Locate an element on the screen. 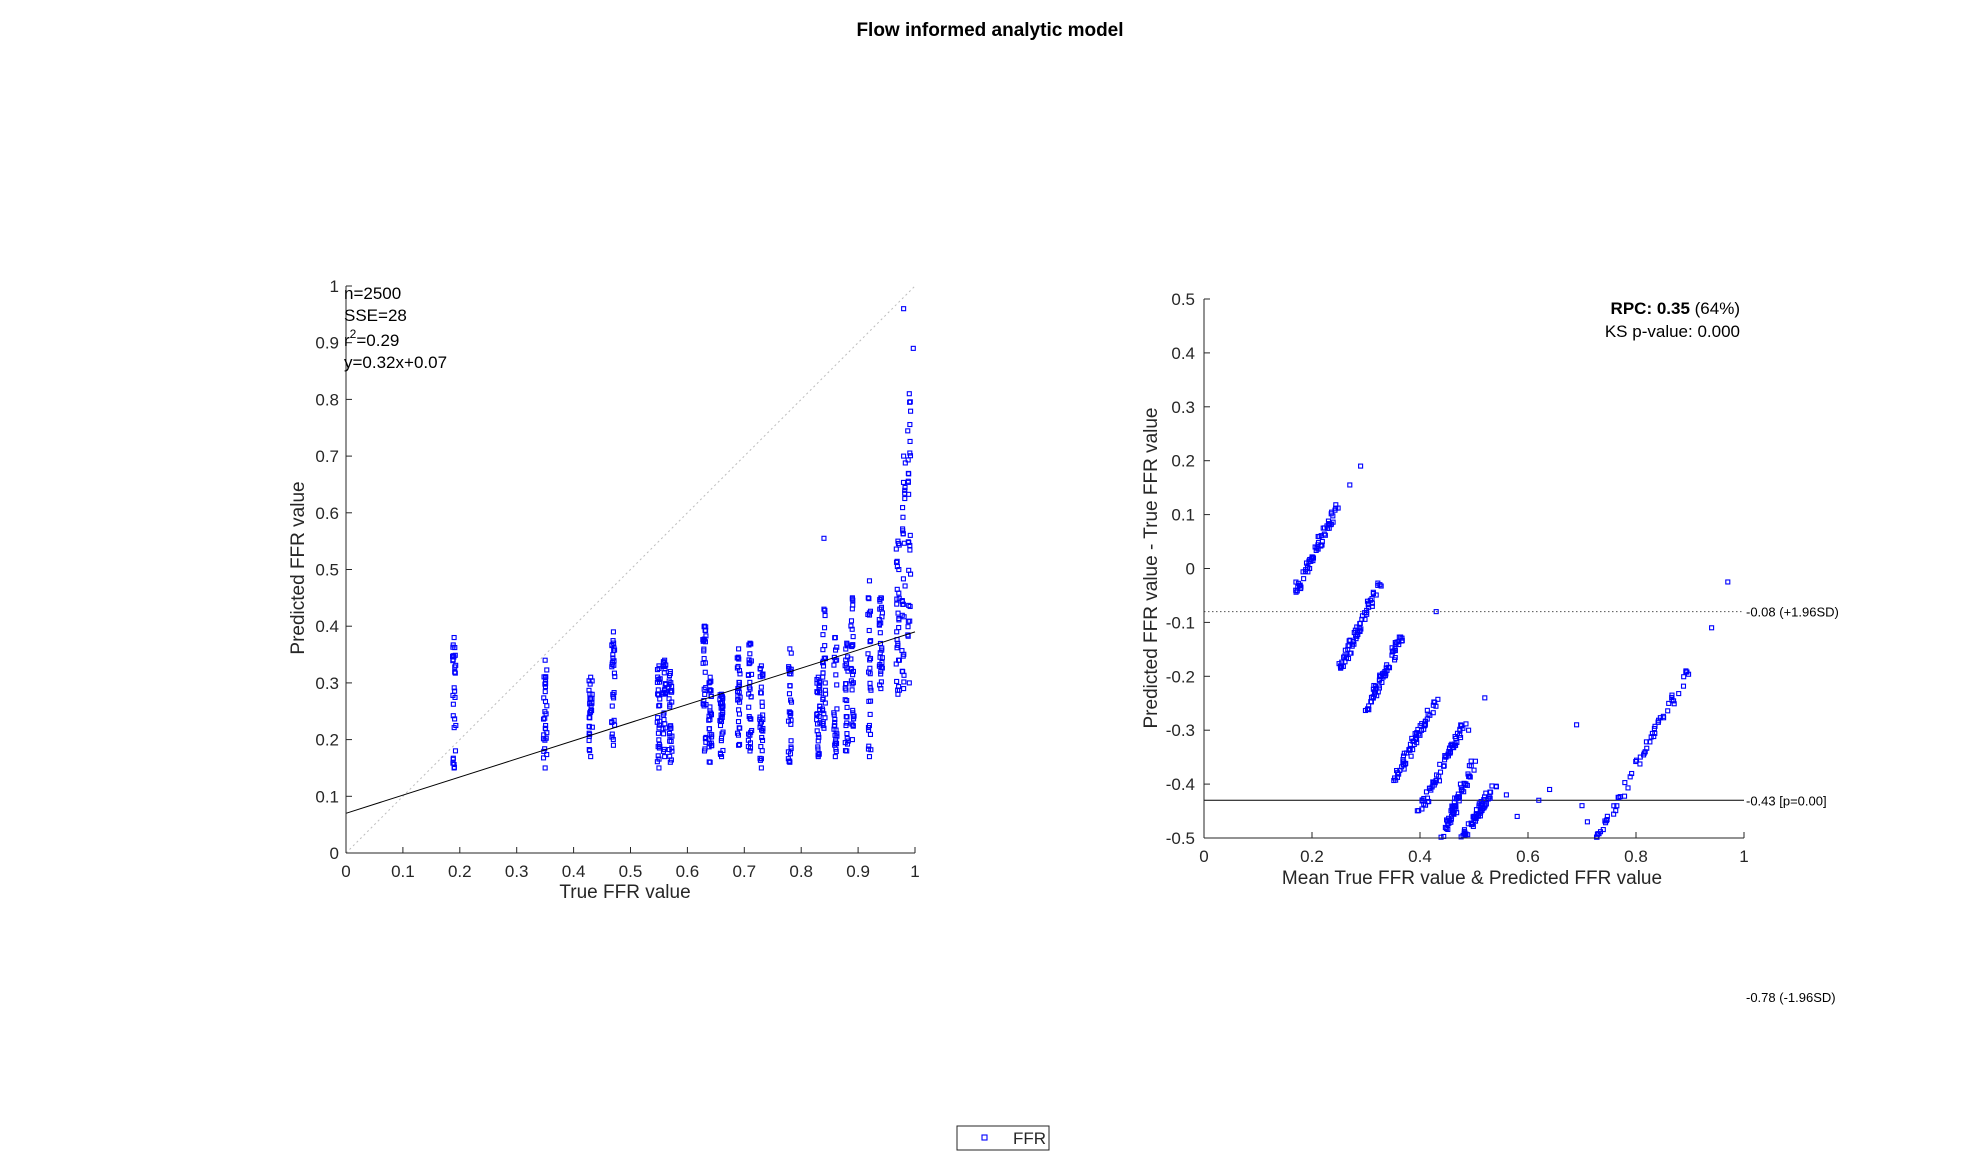  x-tick-label: 0.2 is located at coordinates (460, 871).